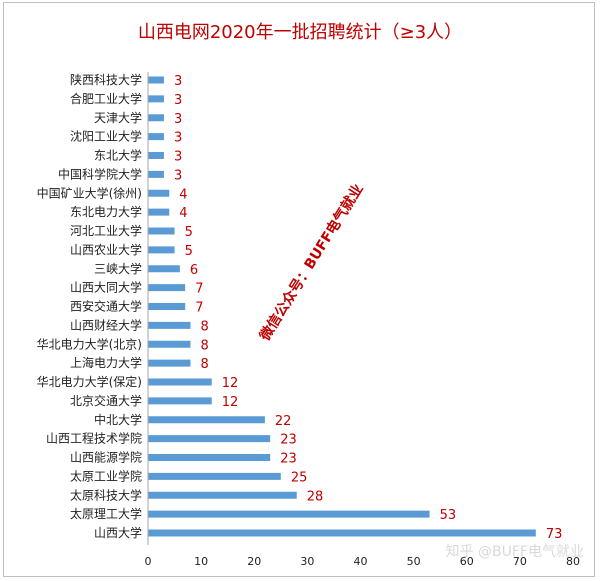 The height and width of the screenshot is (581, 600). Describe the element at coordinates (307, 561) in the screenshot. I see `x-tick-label: 30` at that location.